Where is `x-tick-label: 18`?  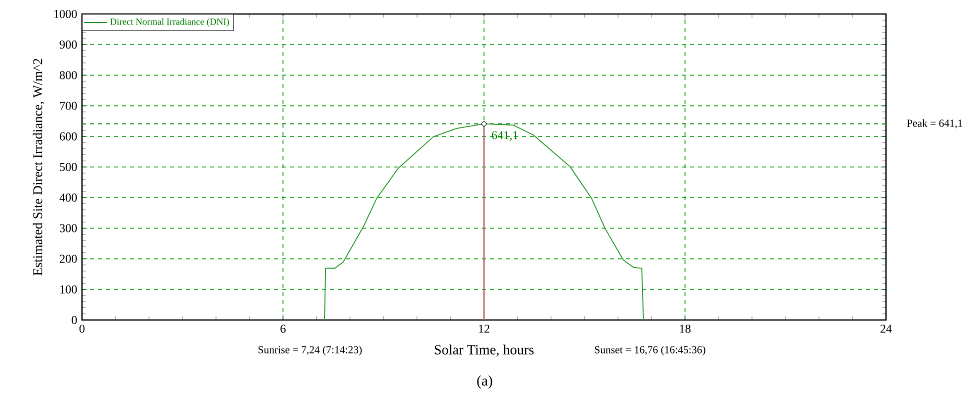
x-tick-label: 18 is located at coordinates (685, 328).